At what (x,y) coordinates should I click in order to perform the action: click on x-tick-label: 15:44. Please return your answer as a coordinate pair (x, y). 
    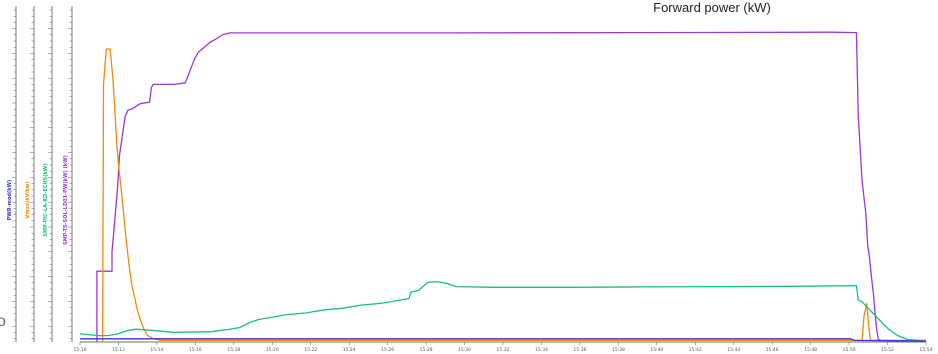
    Looking at the image, I should click on (733, 350).